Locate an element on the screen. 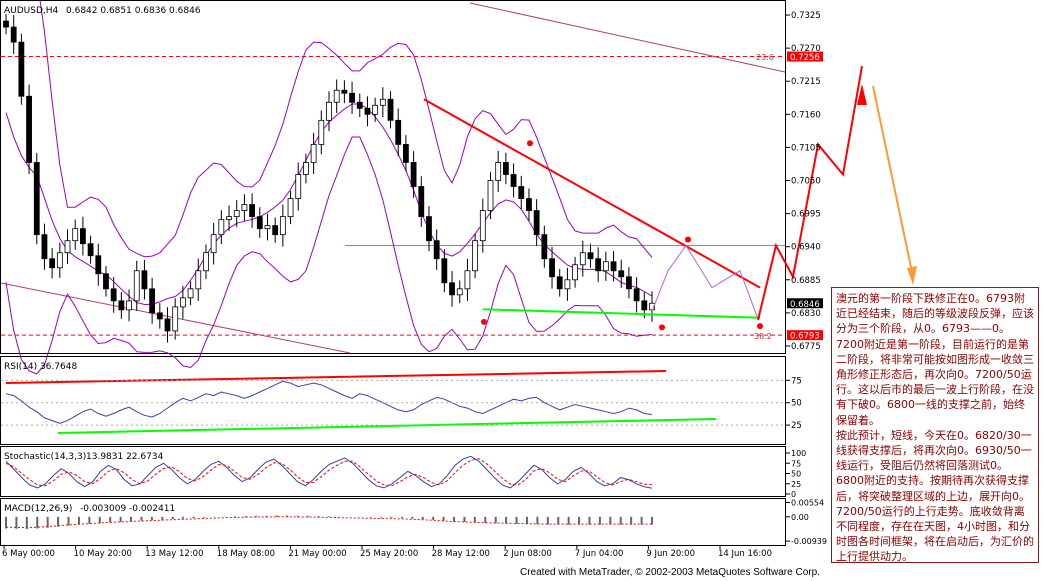  stoch-d-line is located at coordinates (329, 472).